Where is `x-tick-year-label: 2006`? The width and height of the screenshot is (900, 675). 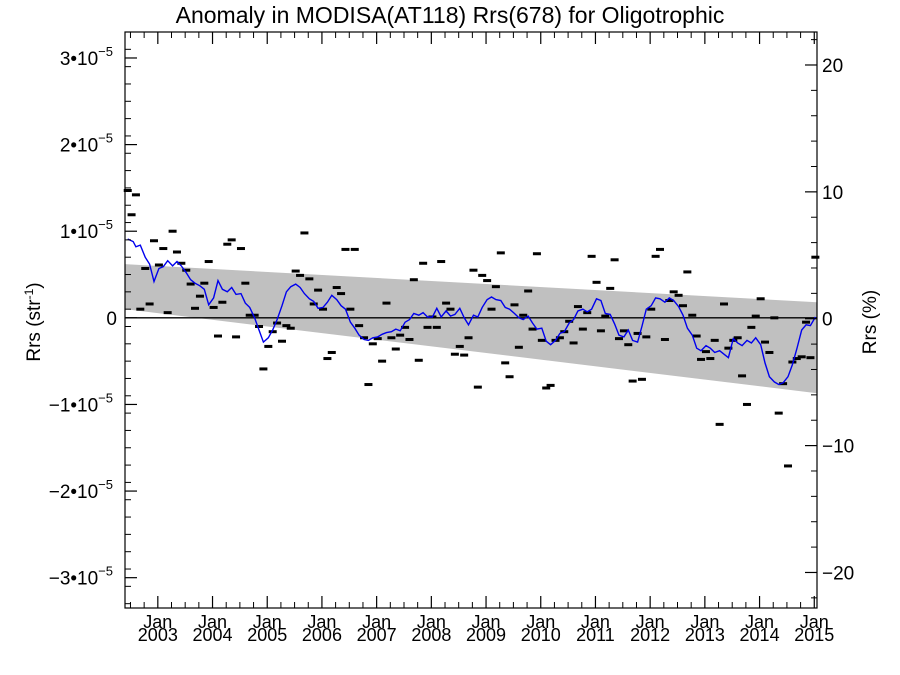 x-tick-year-label: 2006 is located at coordinates (322, 635).